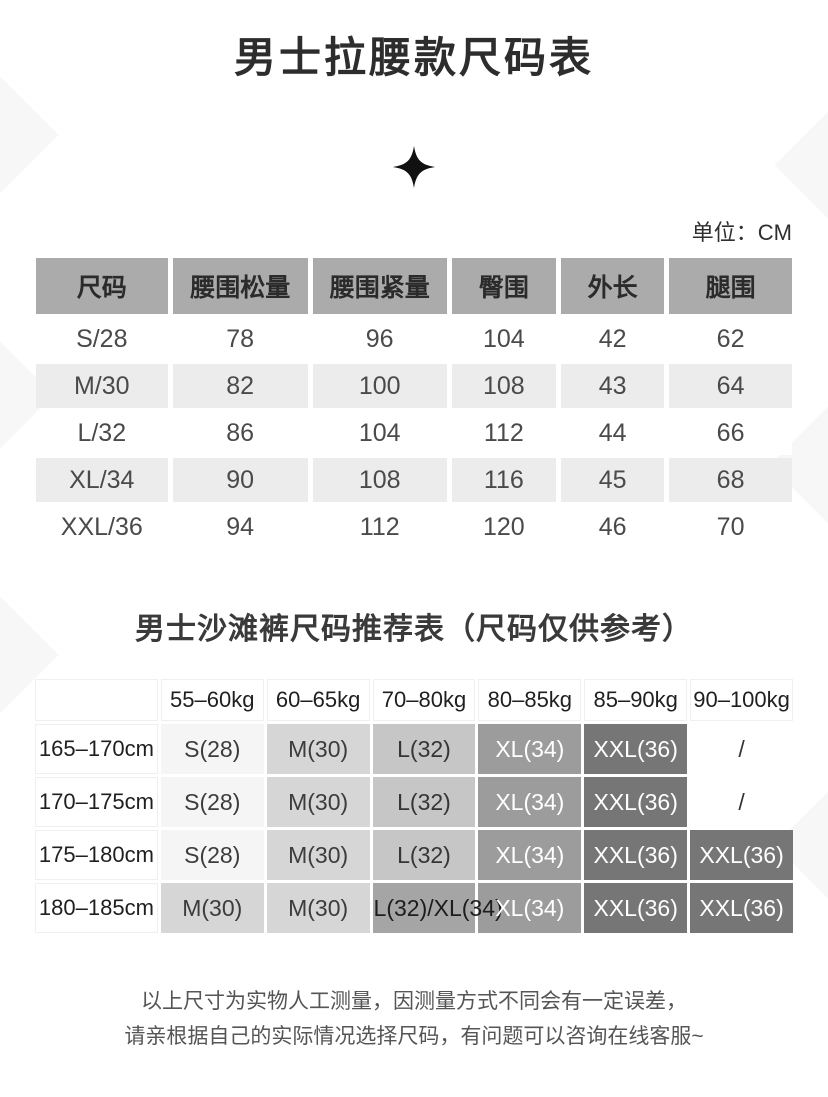  Describe the element at coordinates (730, 386) in the screenshot. I see `value-cell: 64` at that location.